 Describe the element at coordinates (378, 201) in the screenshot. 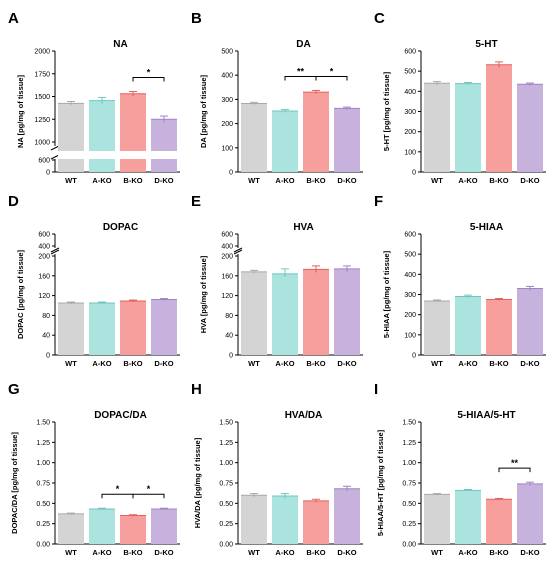

I see `panel-letter: F` at that location.